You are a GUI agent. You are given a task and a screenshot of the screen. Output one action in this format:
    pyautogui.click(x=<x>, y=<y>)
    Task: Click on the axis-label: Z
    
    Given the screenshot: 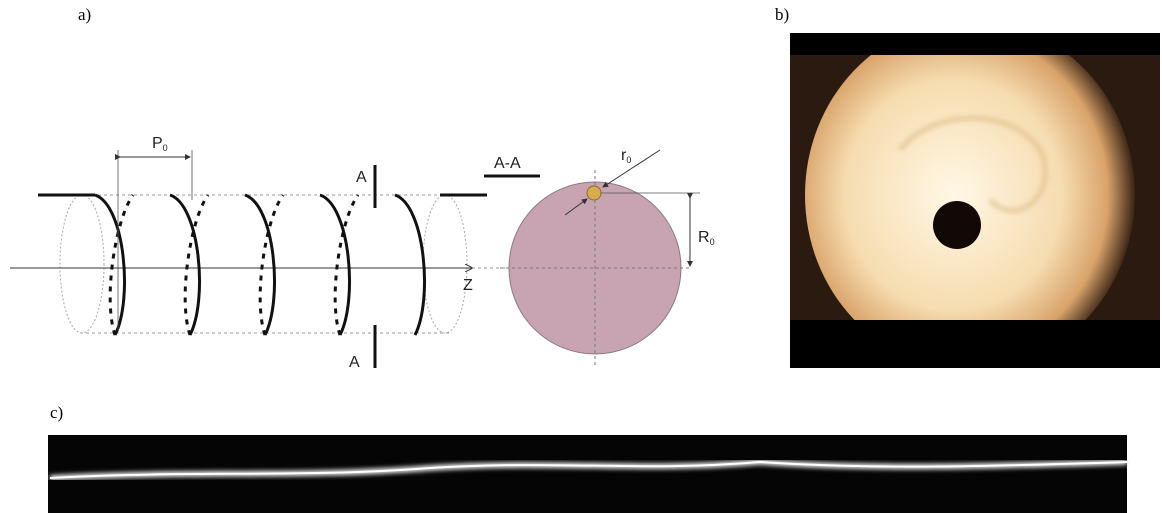 What is the action you would take?
    pyautogui.click(x=468, y=285)
    